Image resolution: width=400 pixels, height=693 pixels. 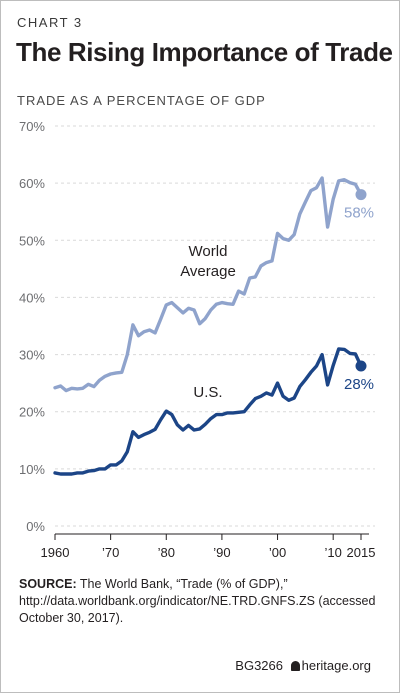 I want to click on chart-number: CHART 3, so click(x=50, y=22).